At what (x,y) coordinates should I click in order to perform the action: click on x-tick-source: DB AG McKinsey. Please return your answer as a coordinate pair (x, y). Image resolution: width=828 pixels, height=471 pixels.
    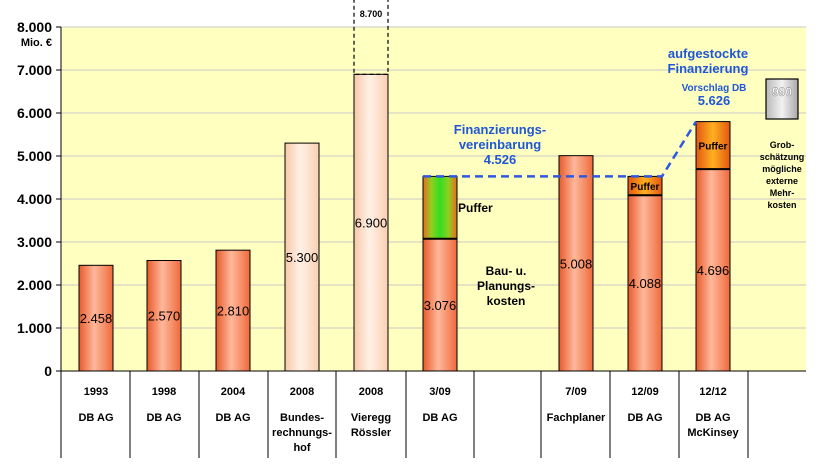
    Looking at the image, I should click on (713, 425).